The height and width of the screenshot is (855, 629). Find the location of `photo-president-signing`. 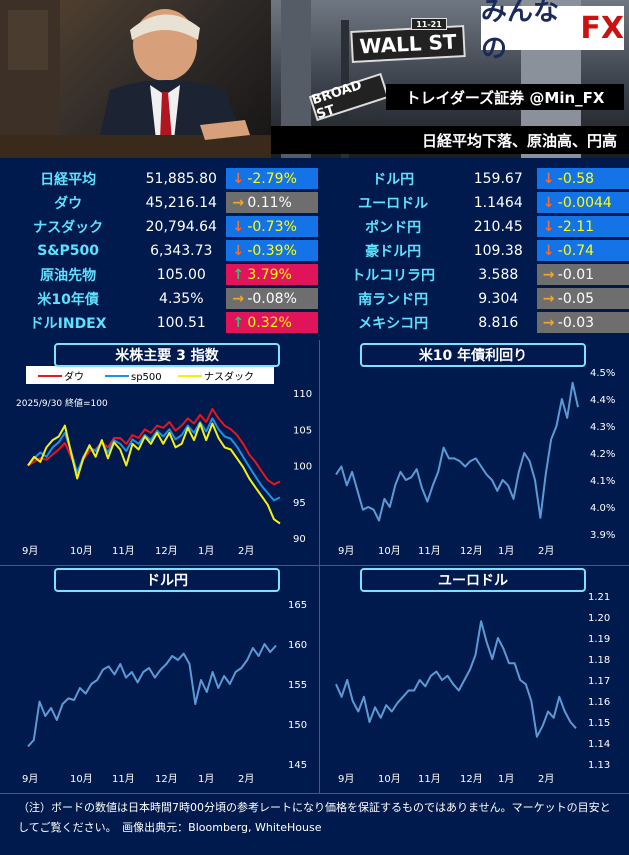

photo-president-signing is located at coordinates (135, 79).